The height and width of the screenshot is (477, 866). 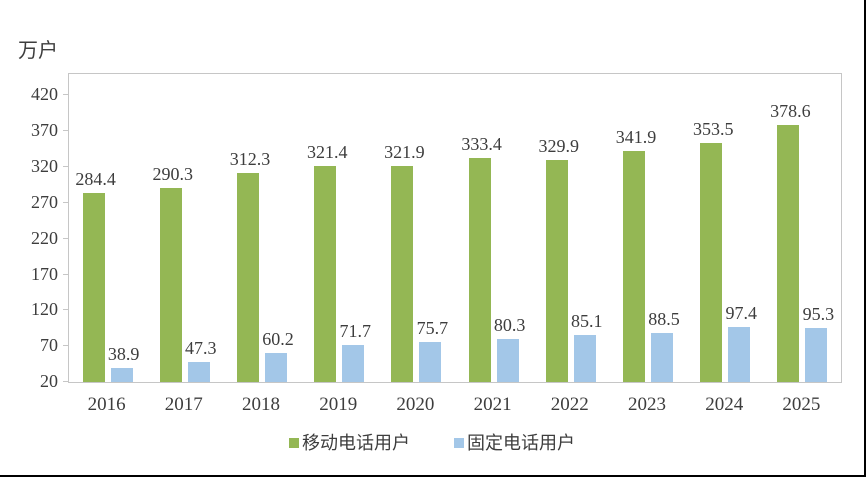 What do you see at coordinates (201, 348) in the screenshot?
I see `bar-value-label: 47.3` at bounding box center [201, 348].